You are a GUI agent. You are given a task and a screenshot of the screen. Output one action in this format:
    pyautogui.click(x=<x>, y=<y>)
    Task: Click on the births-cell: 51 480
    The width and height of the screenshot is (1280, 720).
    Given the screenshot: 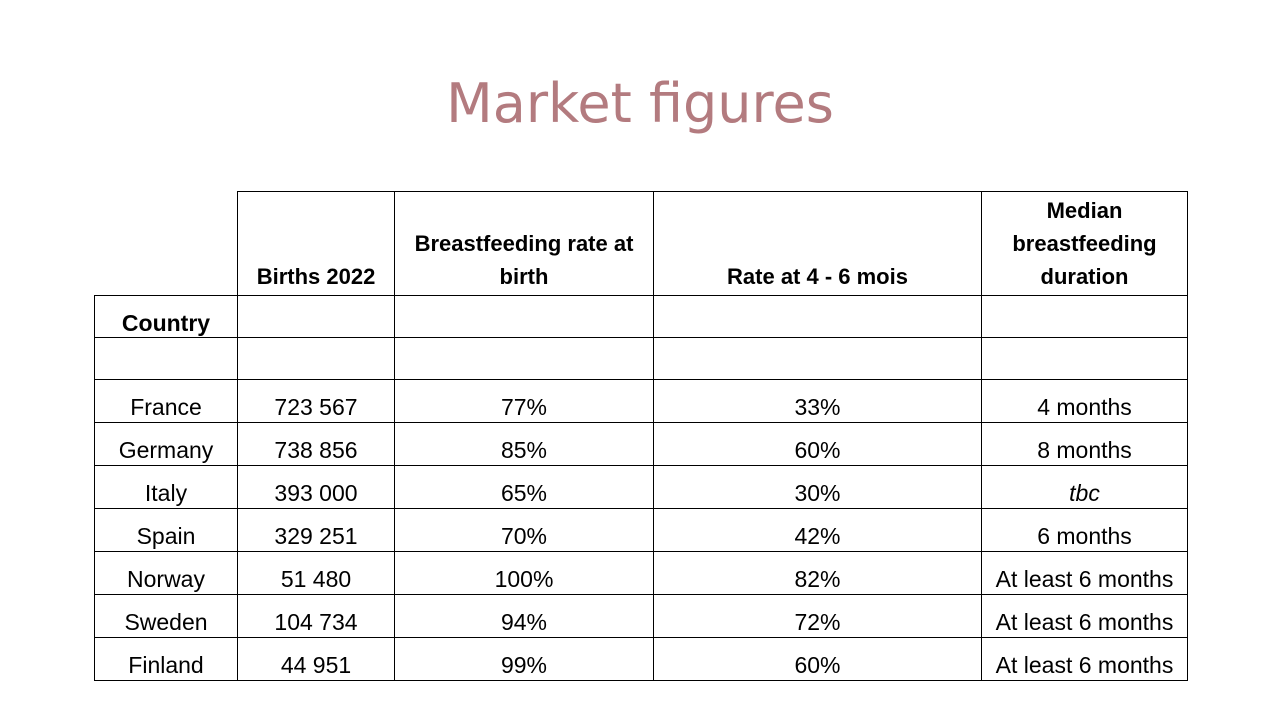 What is the action you would take?
    pyautogui.click(x=316, y=573)
    